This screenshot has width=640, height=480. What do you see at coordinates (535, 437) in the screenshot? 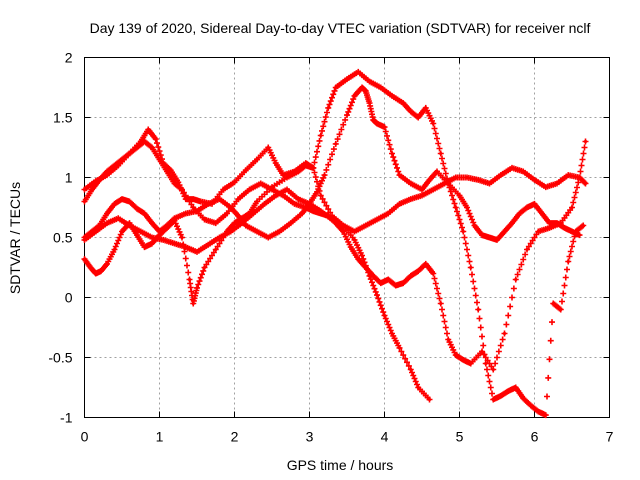
I see `x-tick-label: 6` at bounding box center [535, 437].